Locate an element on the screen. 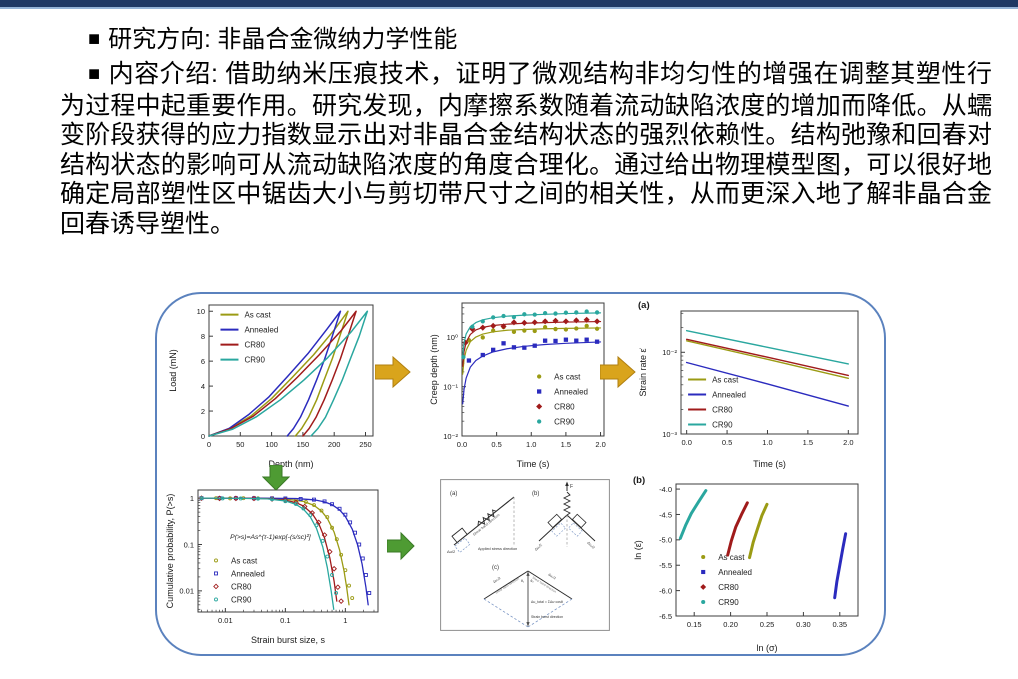  schematic-c-du-total-label: Δu_total = ΣΔu·cosθ is located at coordinates (547, 602).